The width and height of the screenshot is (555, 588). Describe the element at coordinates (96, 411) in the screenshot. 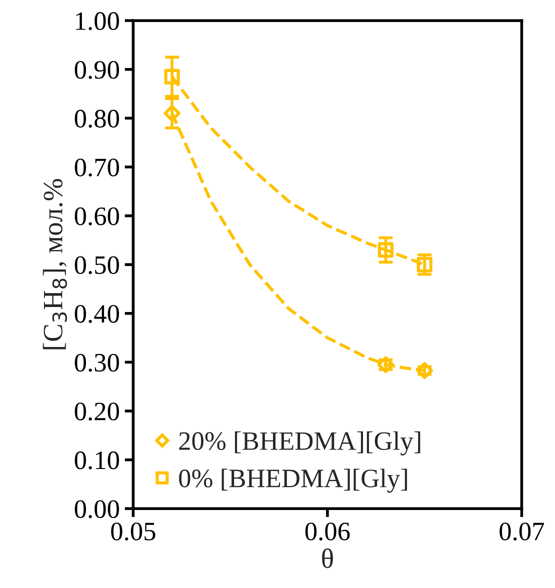

I see `y-tick-label: 0.20` at that location.